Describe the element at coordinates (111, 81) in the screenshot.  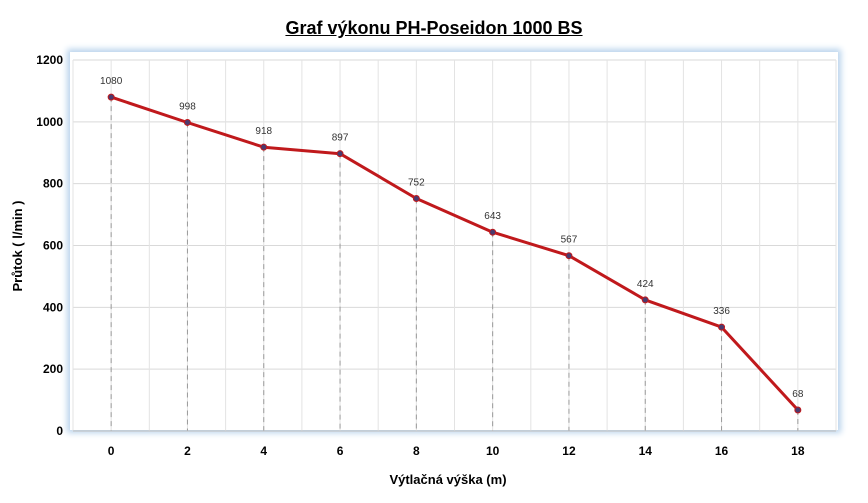
I see `data-label: 1080` at that location.